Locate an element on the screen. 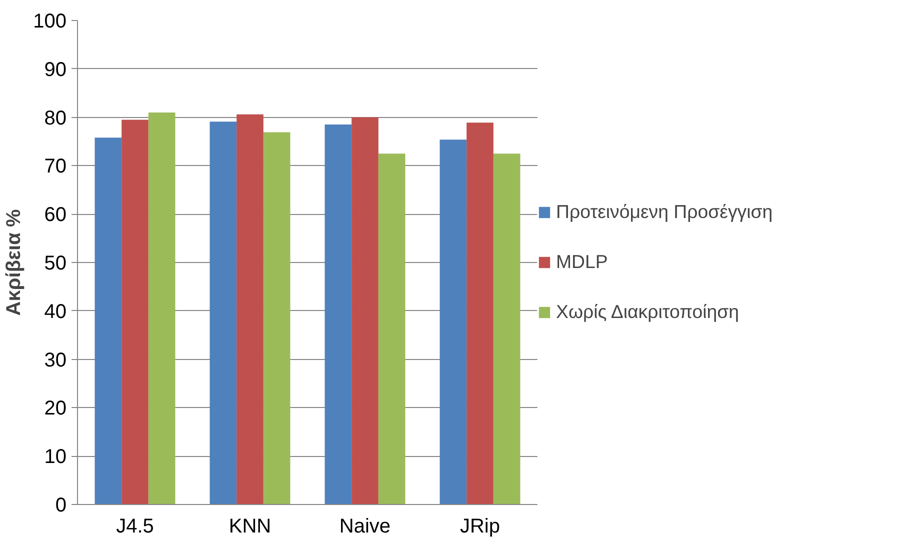 The image size is (906, 554). y-tick-label: 70 is located at coordinates (55, 167).